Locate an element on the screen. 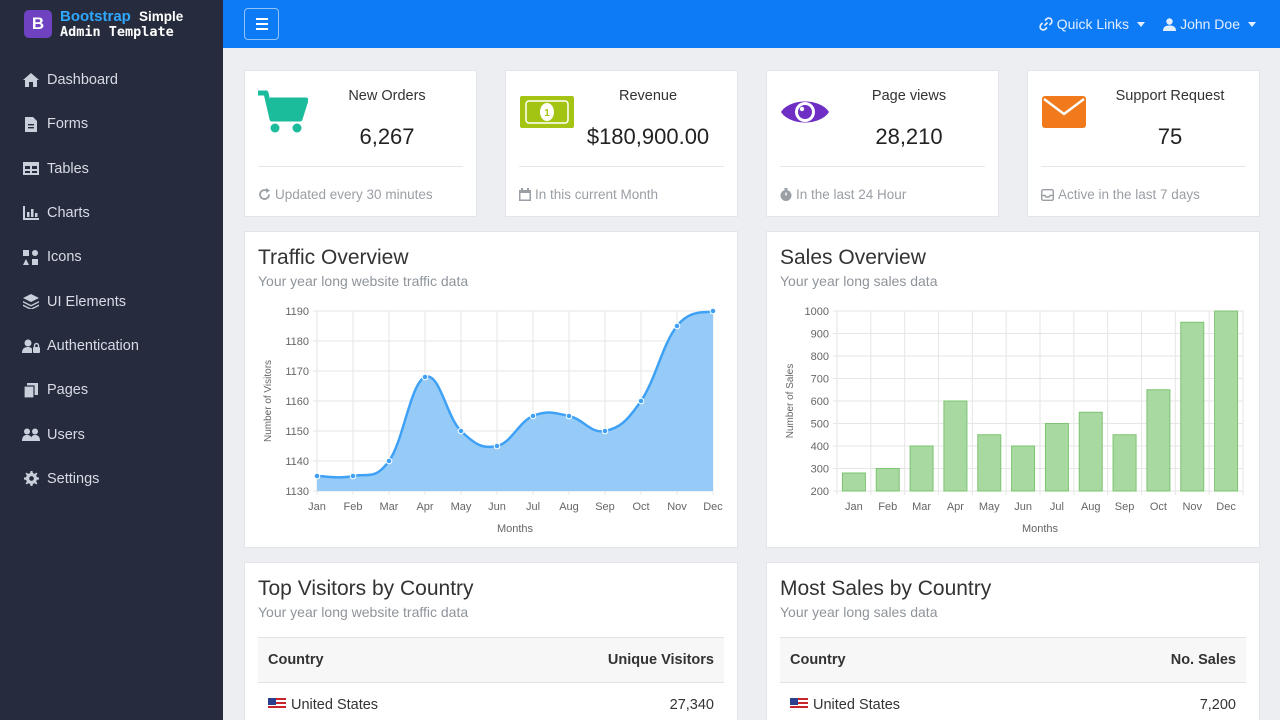 This screenshot has width=1280, height=720. stat-label: New Orders is located at coordinates (387, 96).